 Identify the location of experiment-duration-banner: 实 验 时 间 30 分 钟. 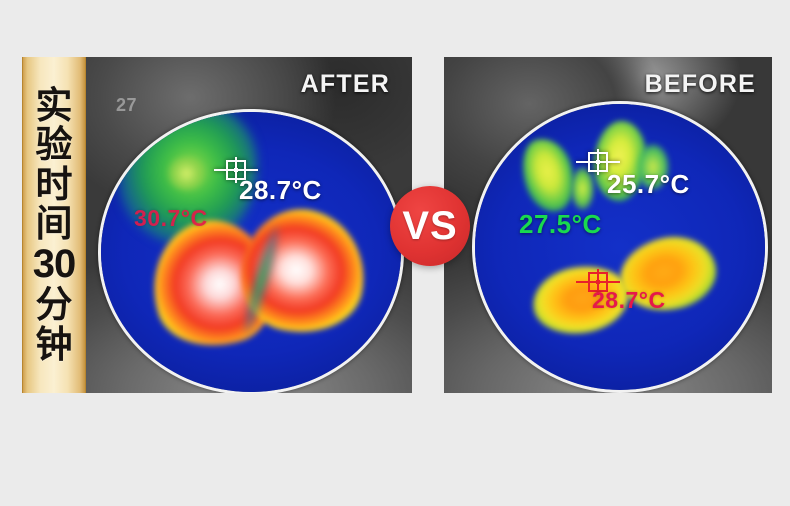
(54, 225).